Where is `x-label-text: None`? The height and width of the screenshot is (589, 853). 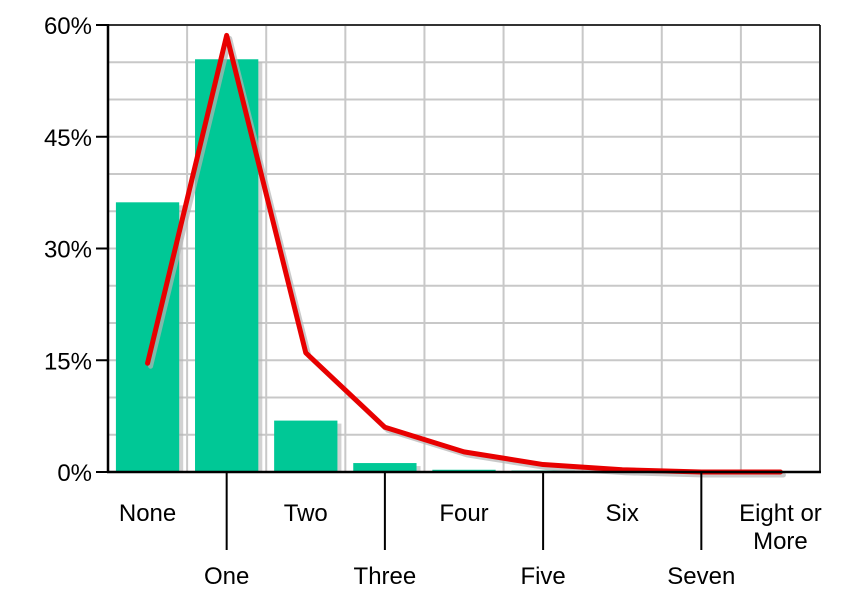
x-label-text: None is located at coordinates (147, 513).